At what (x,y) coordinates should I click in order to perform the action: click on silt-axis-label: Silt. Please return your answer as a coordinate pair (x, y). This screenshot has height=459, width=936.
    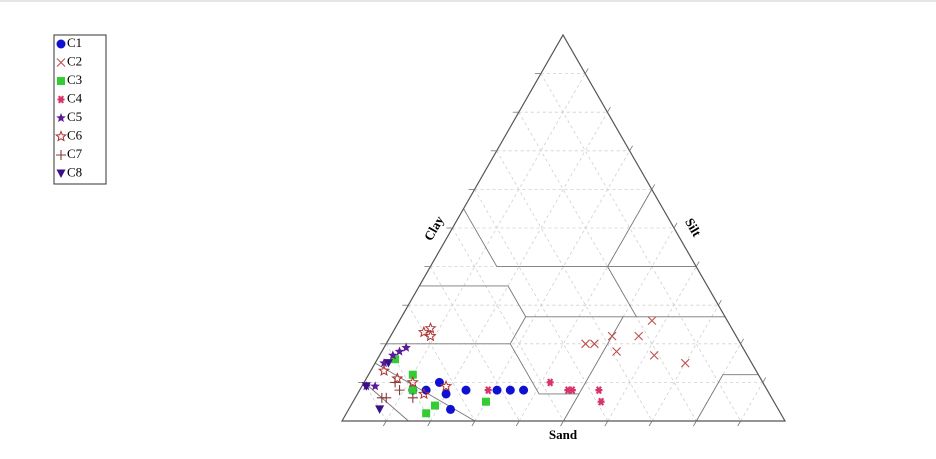
    Looking at the image, I should click on (693, 227).